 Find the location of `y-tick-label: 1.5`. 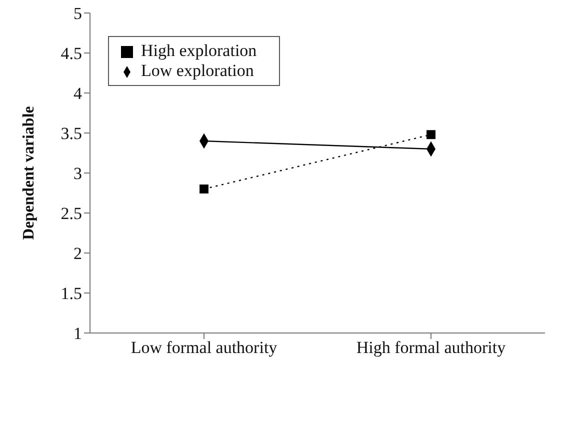

y-tick-label: 1.5 is located at coordinates (71, 294).